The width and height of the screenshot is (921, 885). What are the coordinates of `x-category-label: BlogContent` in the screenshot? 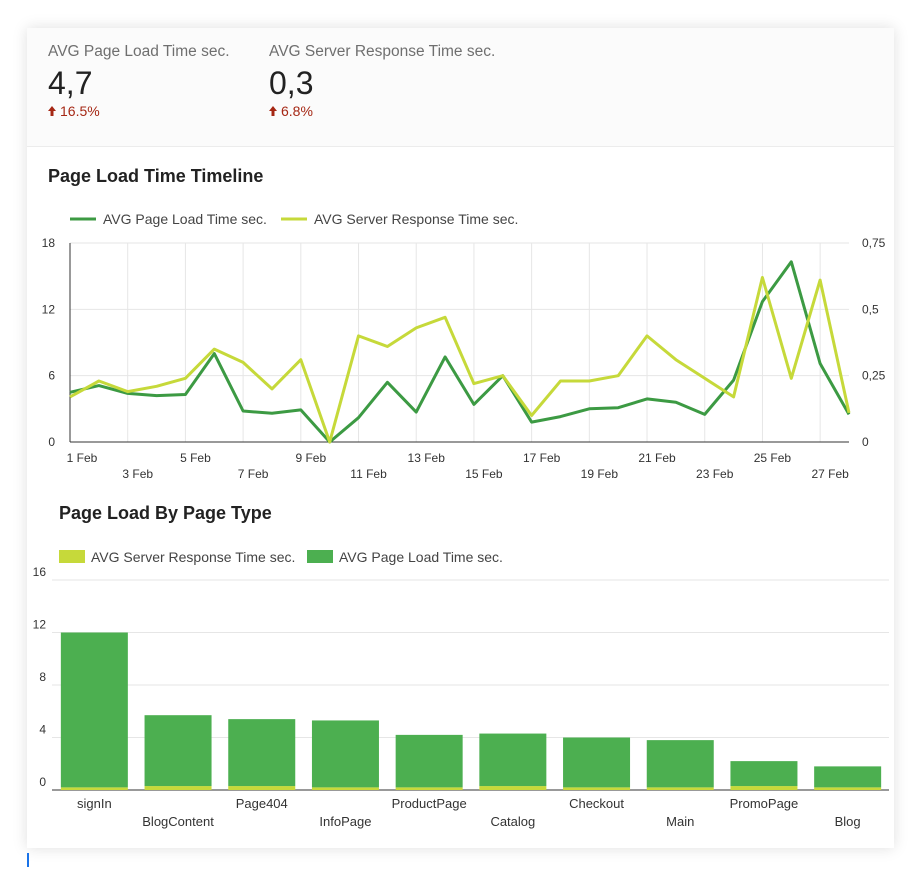 It's located at (178, 821).